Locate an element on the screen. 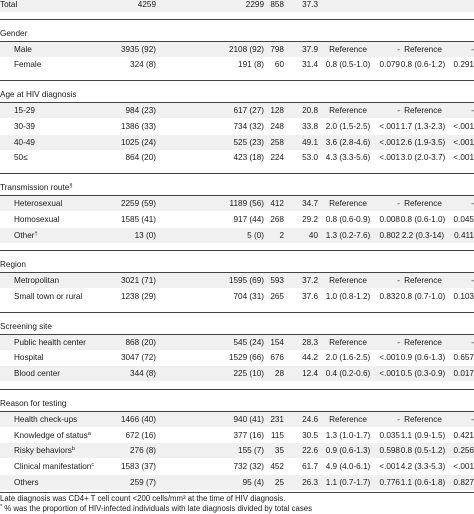 This screenshot has width=474, height=514. cell-value: 704 (31) is located at coordinates (249, 296).